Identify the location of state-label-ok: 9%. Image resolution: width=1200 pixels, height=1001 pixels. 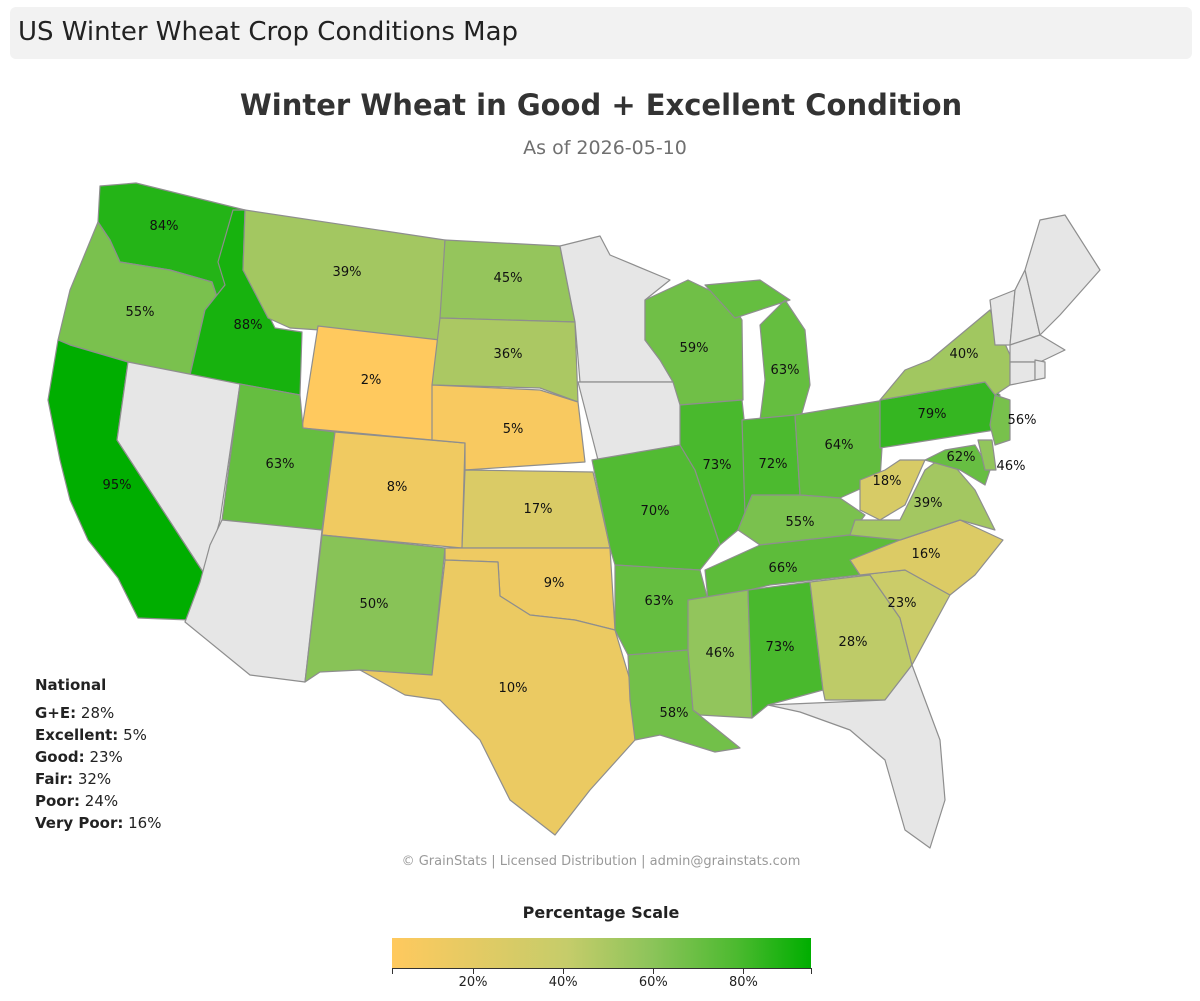
(554, 583).